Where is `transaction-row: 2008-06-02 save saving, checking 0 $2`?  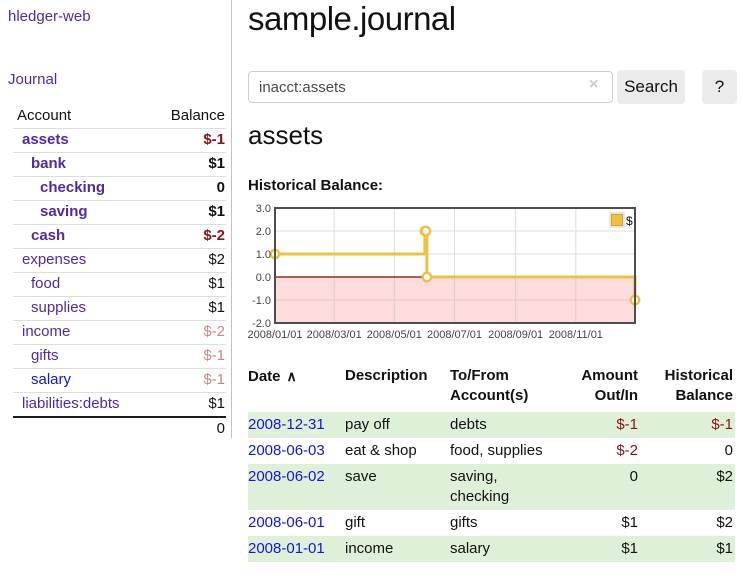
transaction-row: 2008-06-02 save saving, checking 0 $2 is located at coordinates (491, 487).